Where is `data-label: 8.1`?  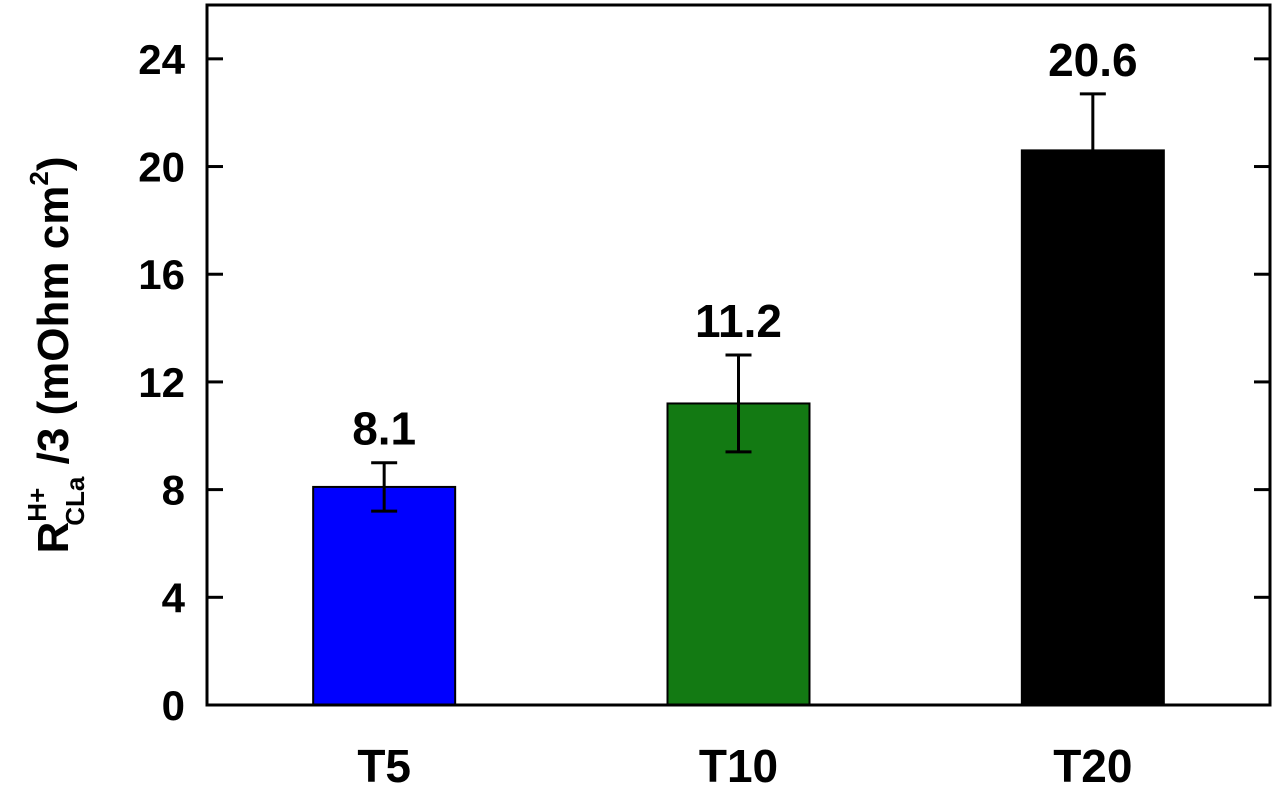 data-label: 8.1 is located at coordinates (384, 429).